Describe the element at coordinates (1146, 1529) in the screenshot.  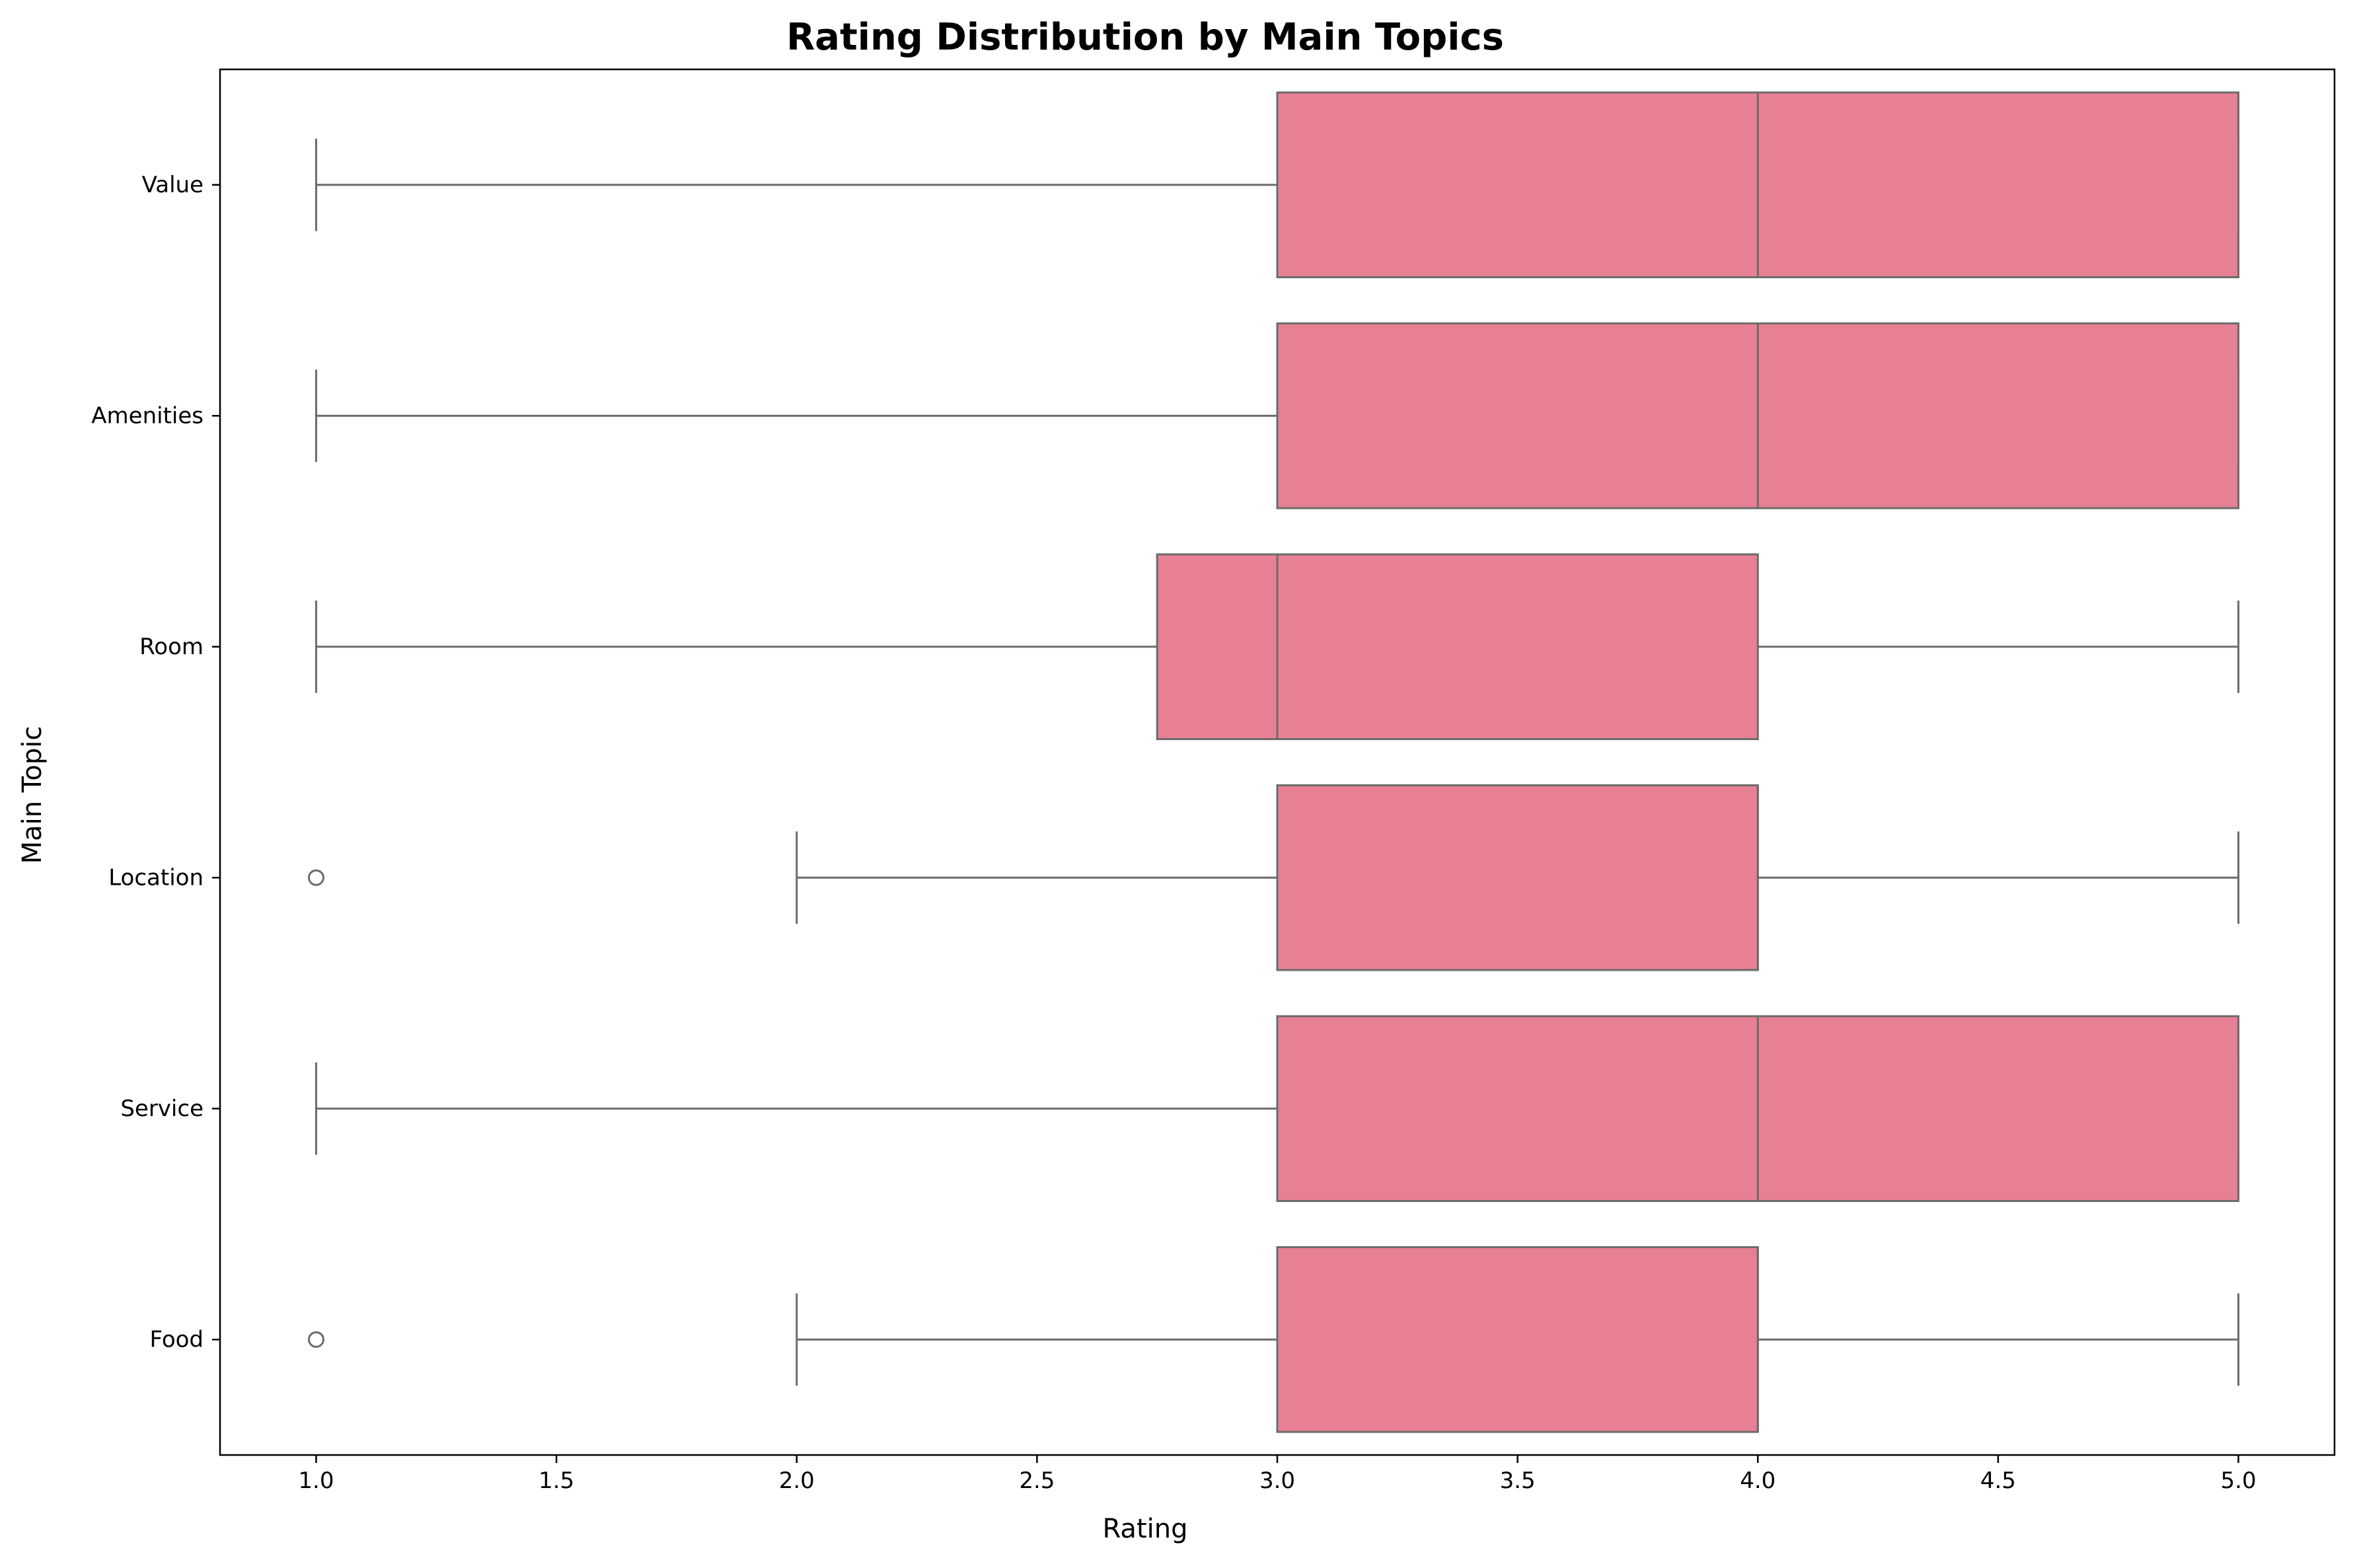
I see `x-axis-label: Rating` at that location.